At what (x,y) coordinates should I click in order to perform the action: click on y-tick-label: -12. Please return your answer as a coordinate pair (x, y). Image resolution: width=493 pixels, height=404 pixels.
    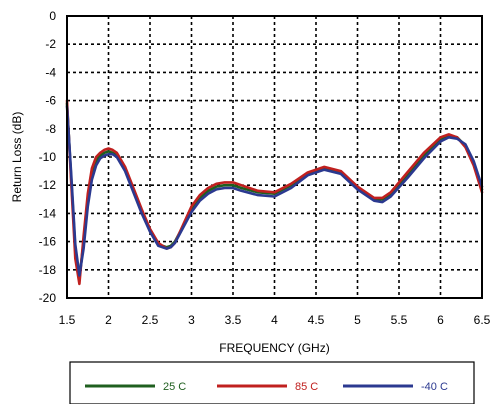
    Looking at the image, I should click on (48, 185).